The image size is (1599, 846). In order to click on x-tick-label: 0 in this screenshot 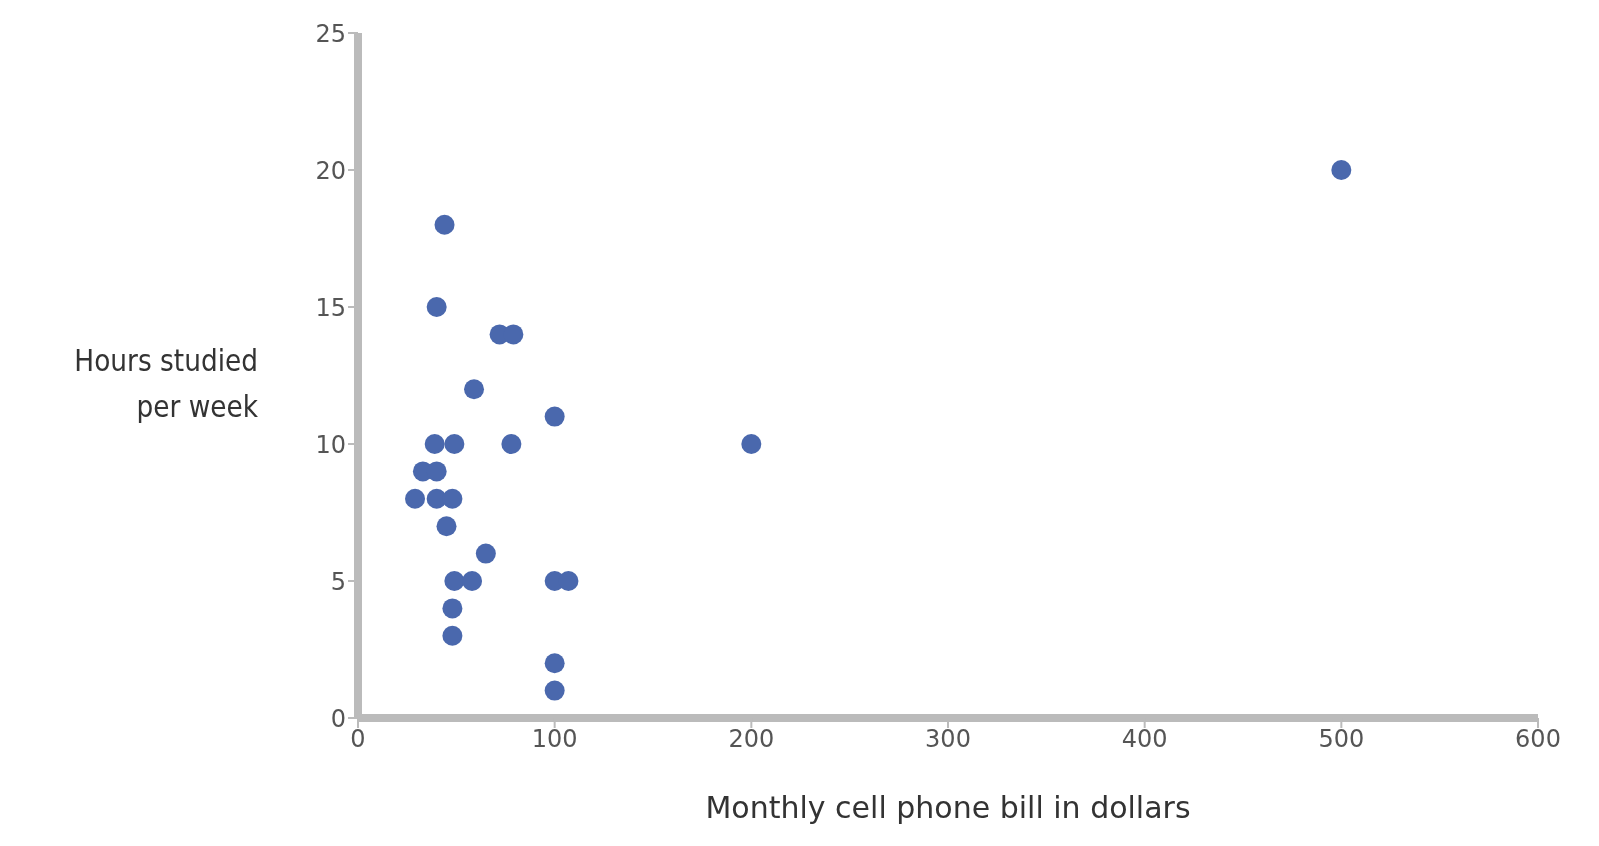, I will do `click(358, 739)`.